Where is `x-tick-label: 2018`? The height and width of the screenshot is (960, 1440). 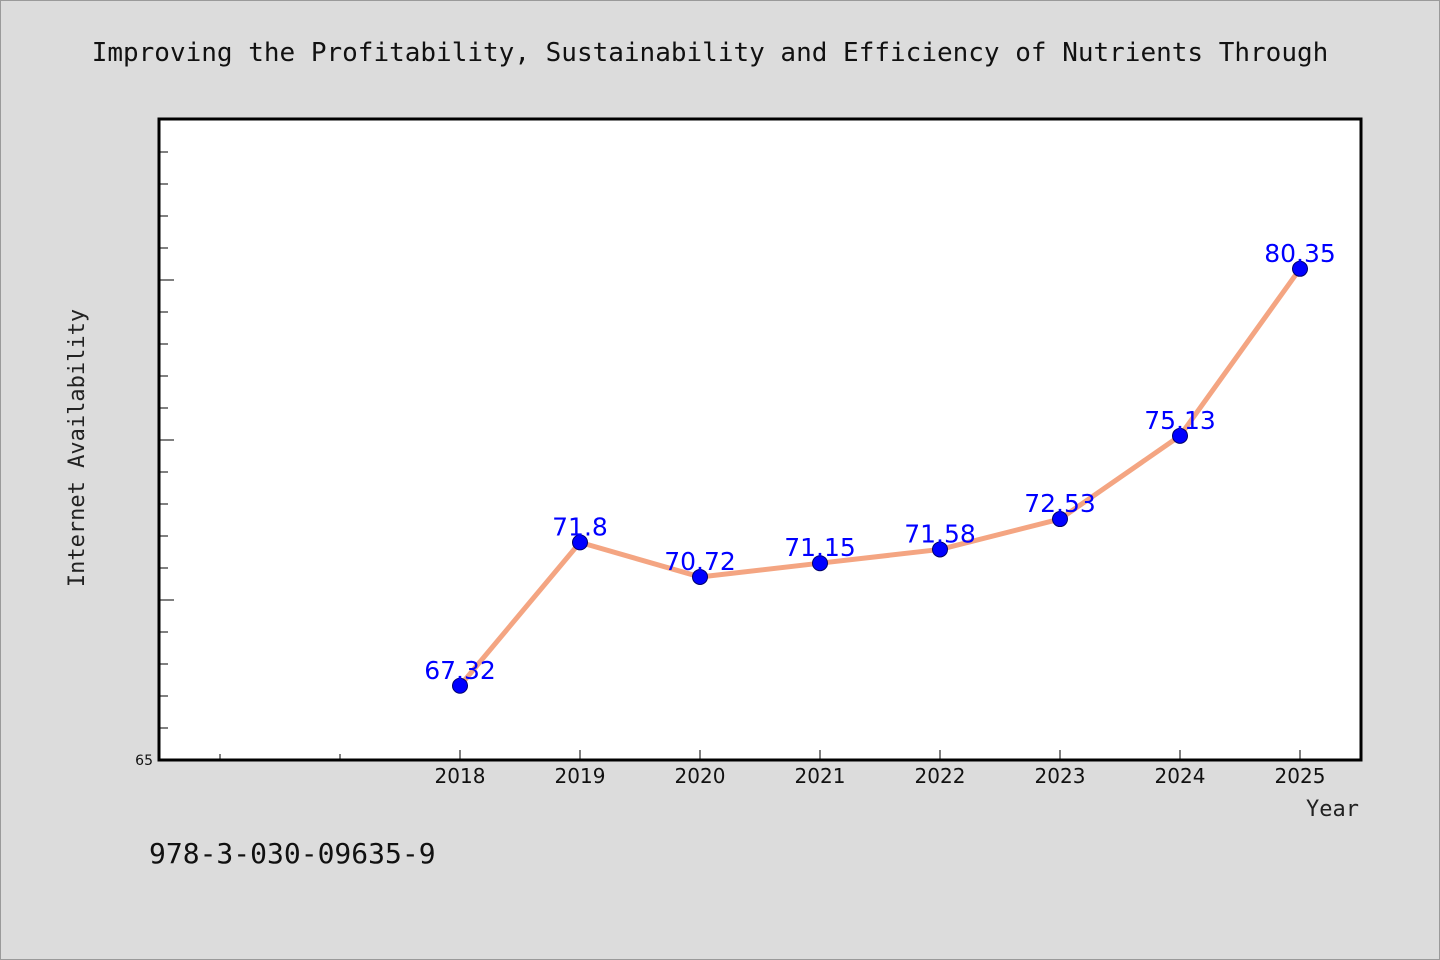 x-tick-label: 2018 is located at coordinates (460, 776).